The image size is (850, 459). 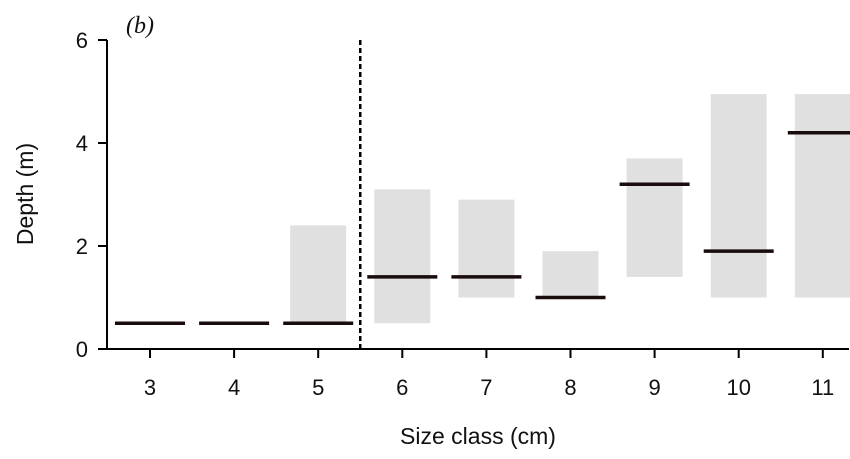 What do you see at coordinates (25, 194) in the screenshot?
I see `y-axis-title: Depth (m)` at bounding box center [25, 194].